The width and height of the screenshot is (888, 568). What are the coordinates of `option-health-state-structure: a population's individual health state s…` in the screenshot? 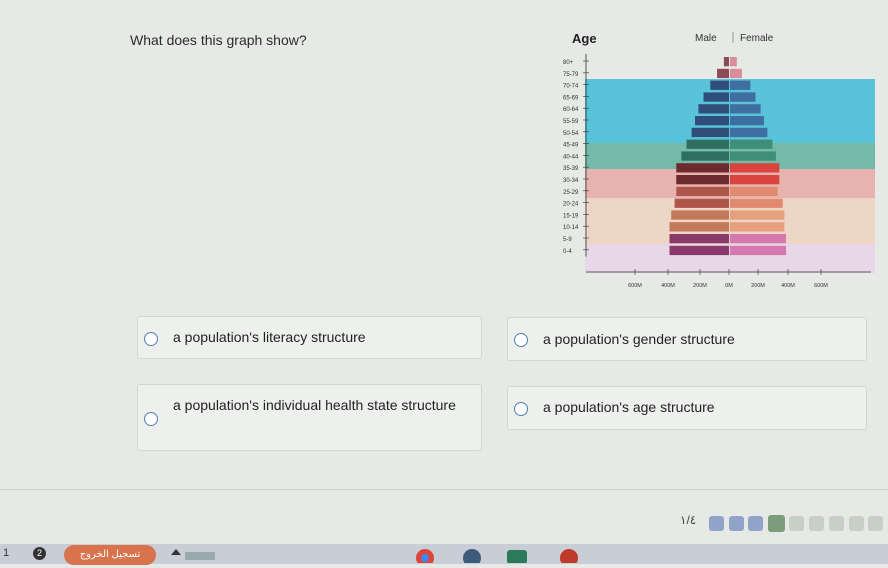 It's located at (309, 417).